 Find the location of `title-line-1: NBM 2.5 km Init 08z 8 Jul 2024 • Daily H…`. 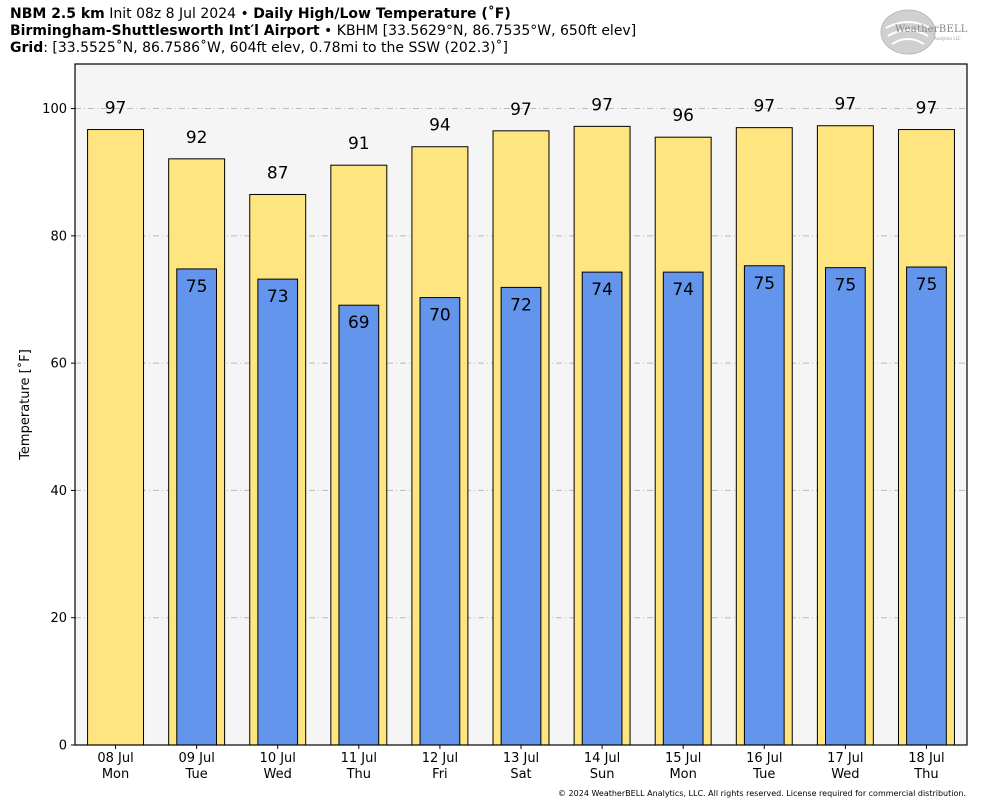

title-line-1: NBM 2.5 km Init 08z 8 Jul 2024 • Daily H… is located at coordinates (260, 14).